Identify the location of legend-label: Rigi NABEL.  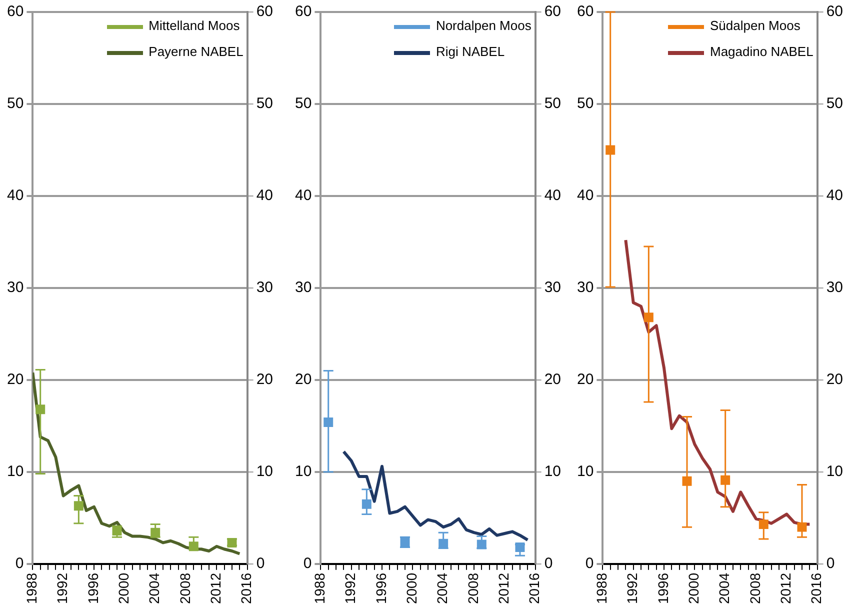
(470, 52).